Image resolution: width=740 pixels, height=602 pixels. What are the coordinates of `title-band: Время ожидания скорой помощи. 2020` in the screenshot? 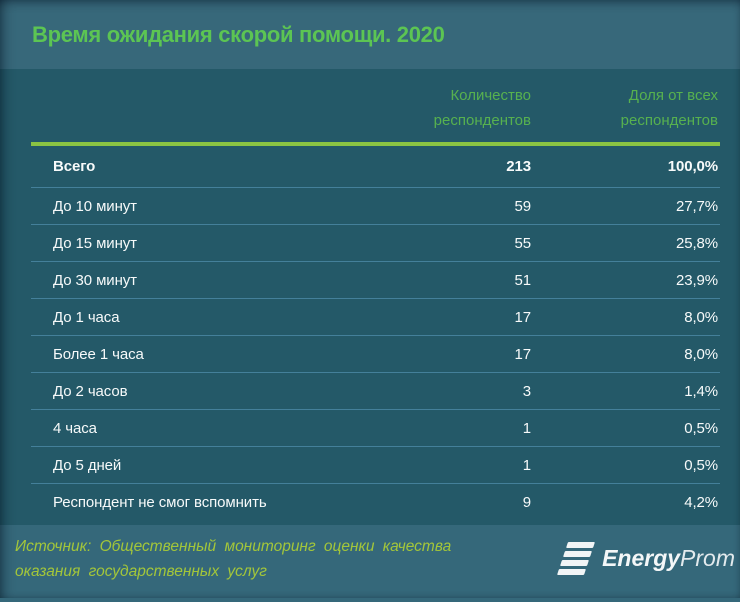 It's located at (370, 34).